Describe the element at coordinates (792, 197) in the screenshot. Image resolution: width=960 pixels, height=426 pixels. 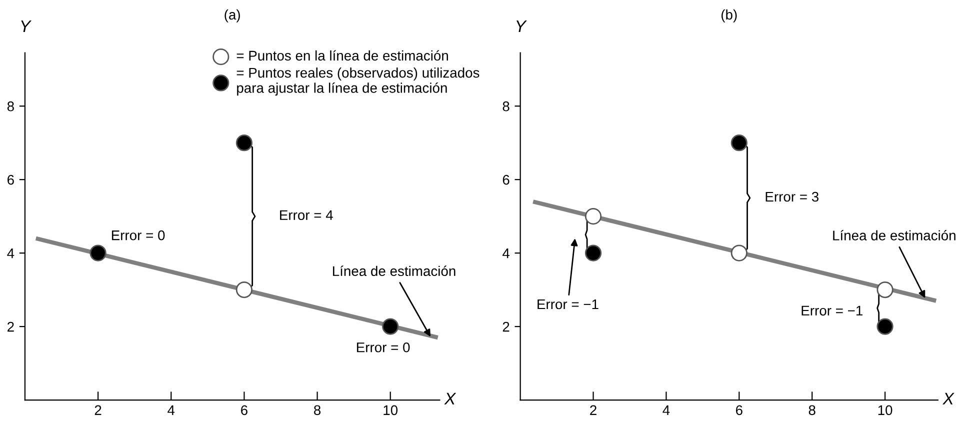
I see `annotation: Error = 3` at that location.